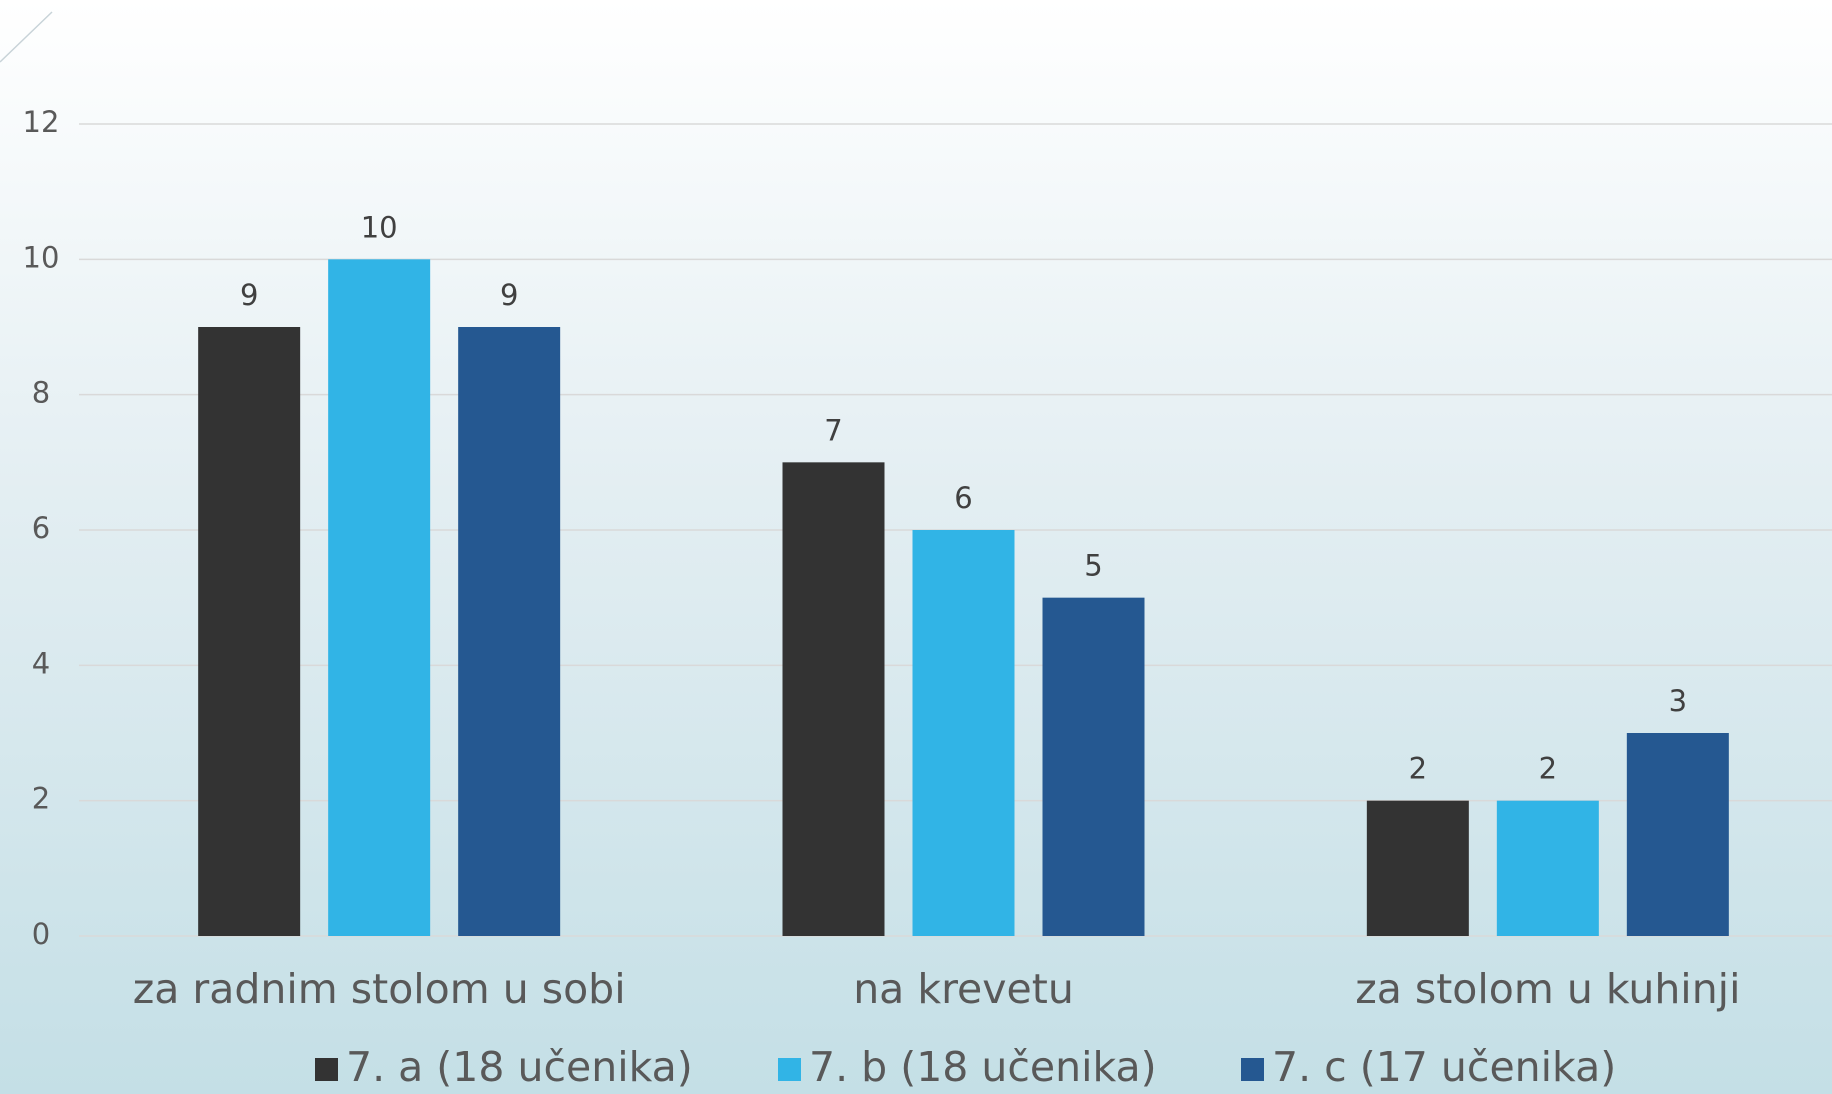 This screenshot has width=1832, height=1094. Describe the element at coordinates (41, 528) in the screenshot. I see `y-tick-label: 6` at that location.